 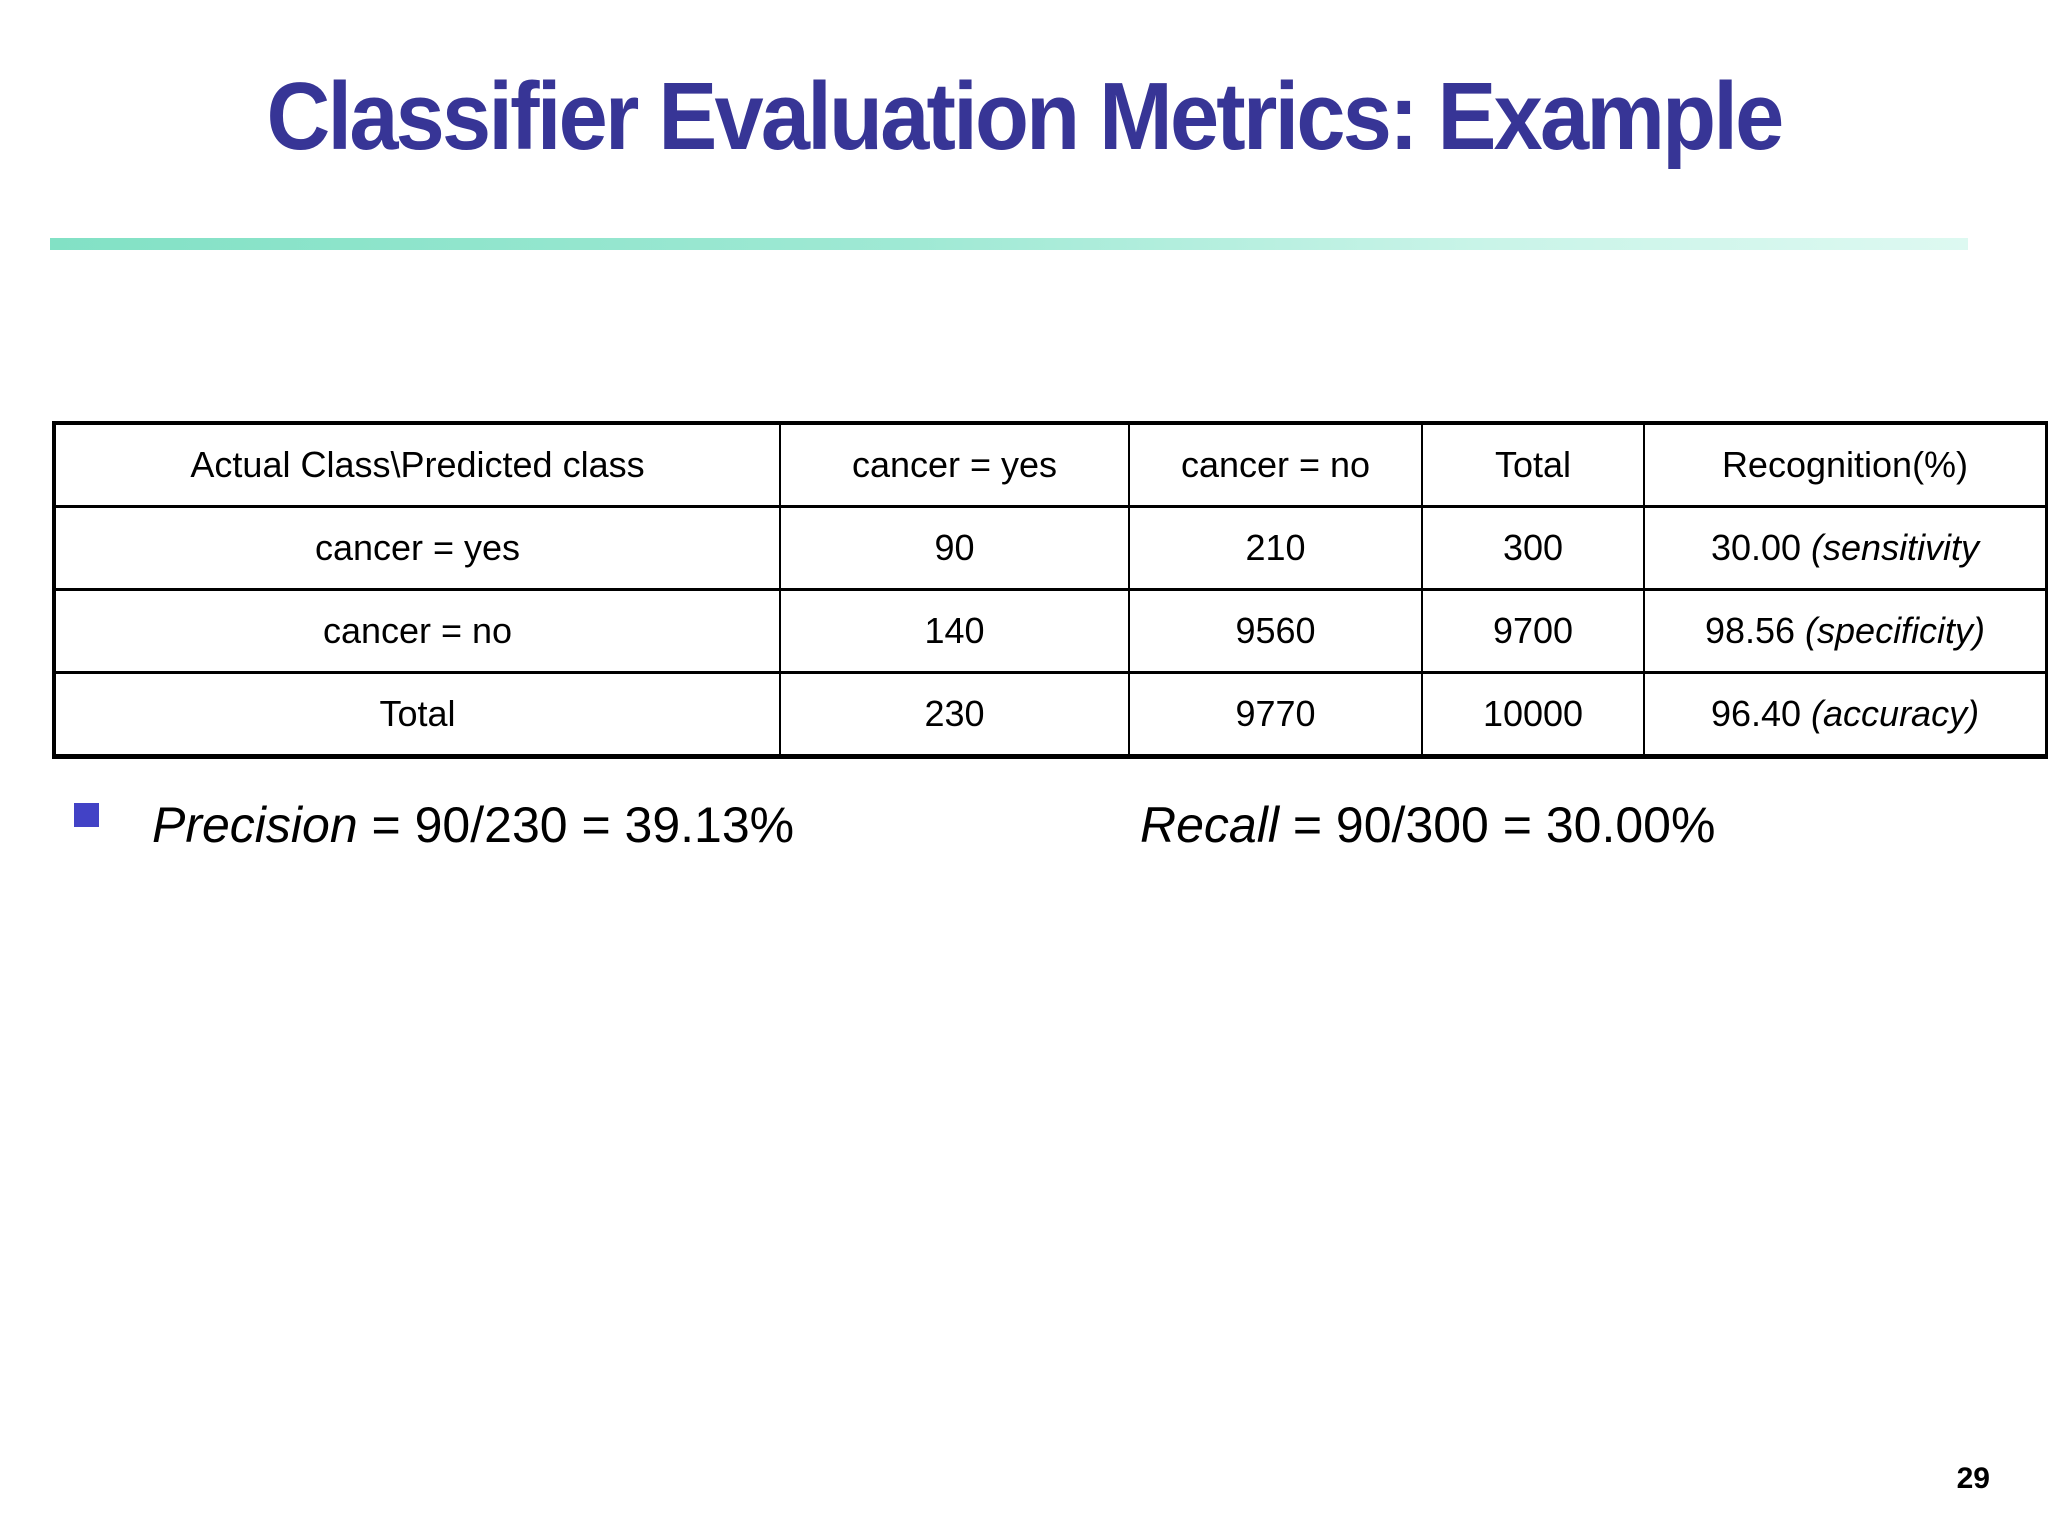 I want to click on cell-recognition-specificity: 98.56 (specificity), so click(x=1845, y=631).